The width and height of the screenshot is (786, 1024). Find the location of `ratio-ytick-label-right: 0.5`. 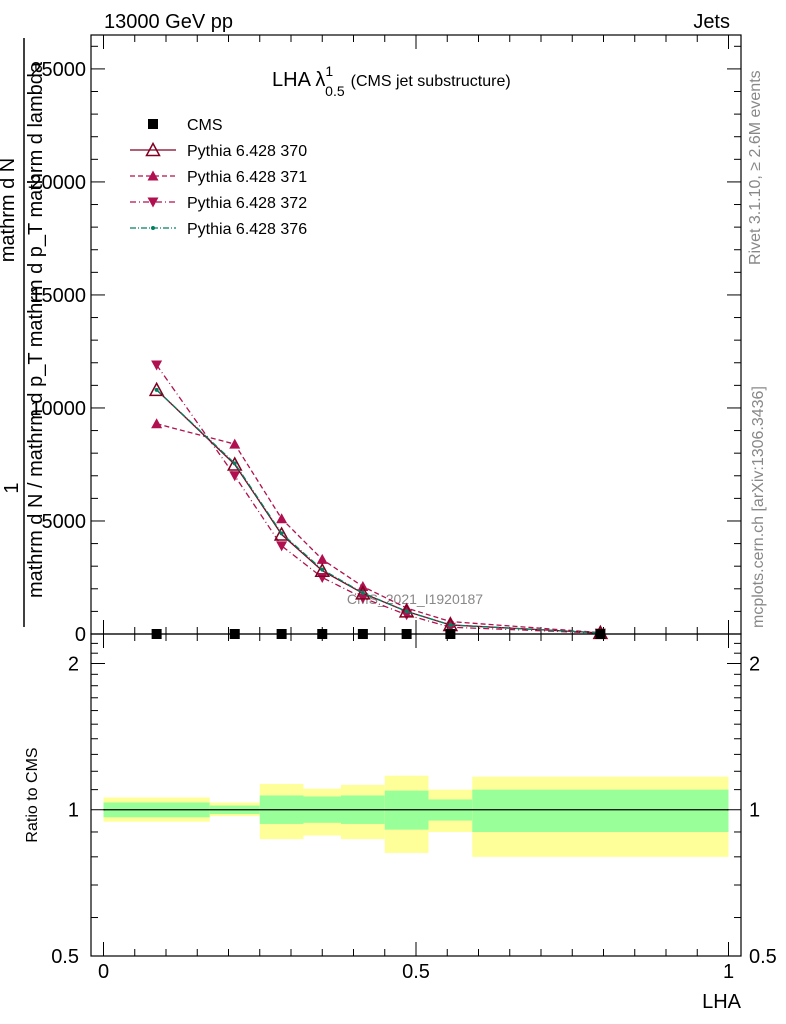

ratio-ytick-label-right: 0.5 is located at coordinates (763, 957).